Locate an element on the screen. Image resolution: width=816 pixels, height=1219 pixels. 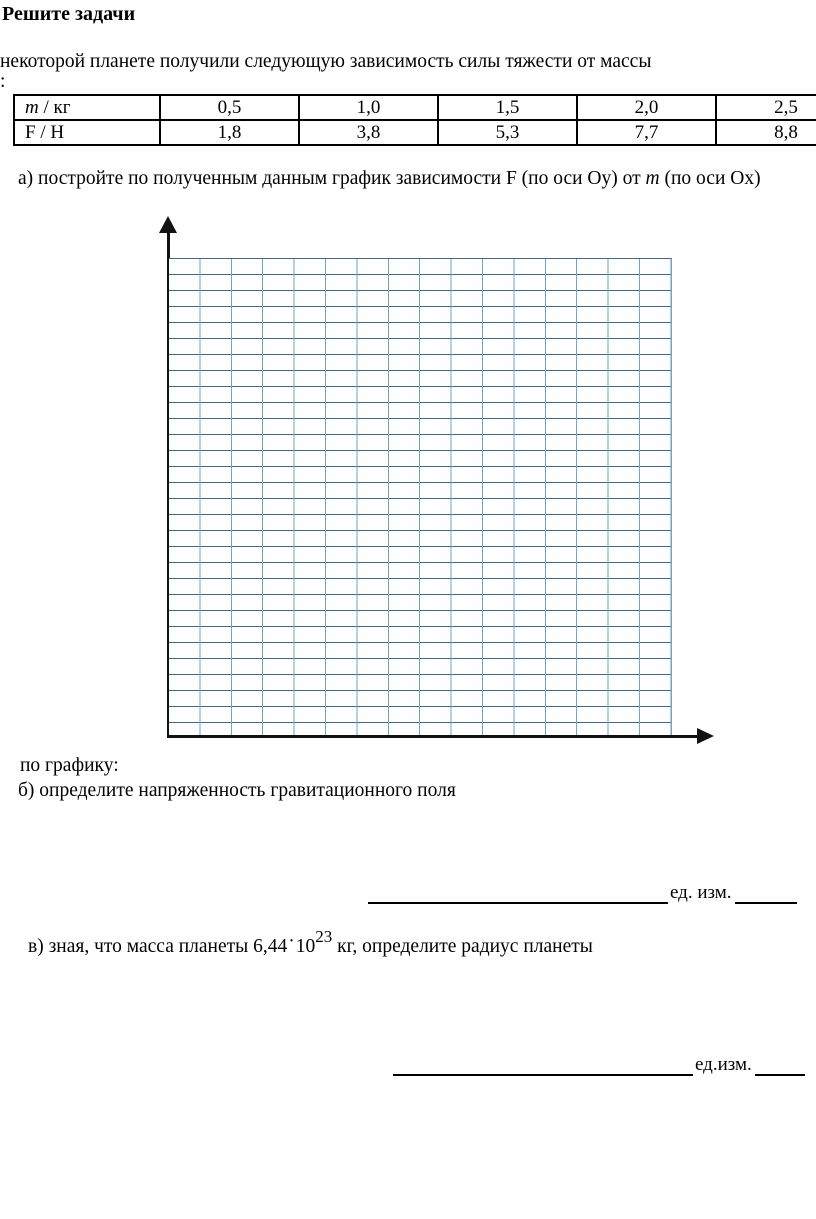
task-v-part1: в) зная, что масса планеты 6,44 is located at coordinates (158, 946).